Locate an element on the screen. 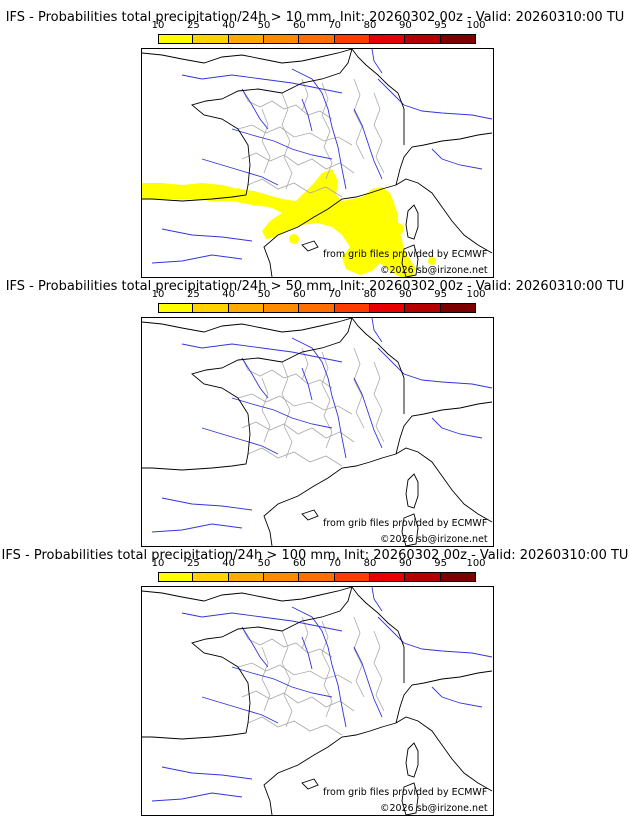  colorbar-tick-label: 25 is located at coordinates (193, 563).